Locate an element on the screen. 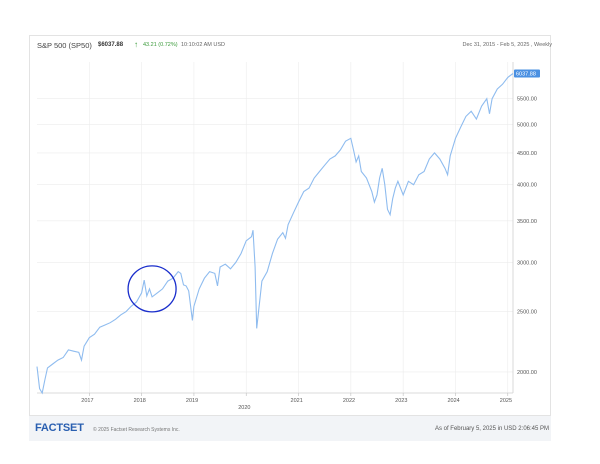 The image size is (600, 464). y-tick-label: 3500.00 is located at coordinates (527, 222).